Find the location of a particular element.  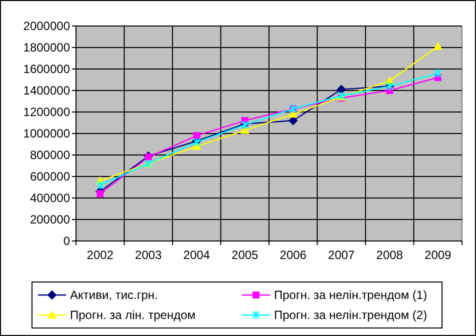

legend-label: Прогн. за нелін.трендом (1) is located at coordinates (351, 295).